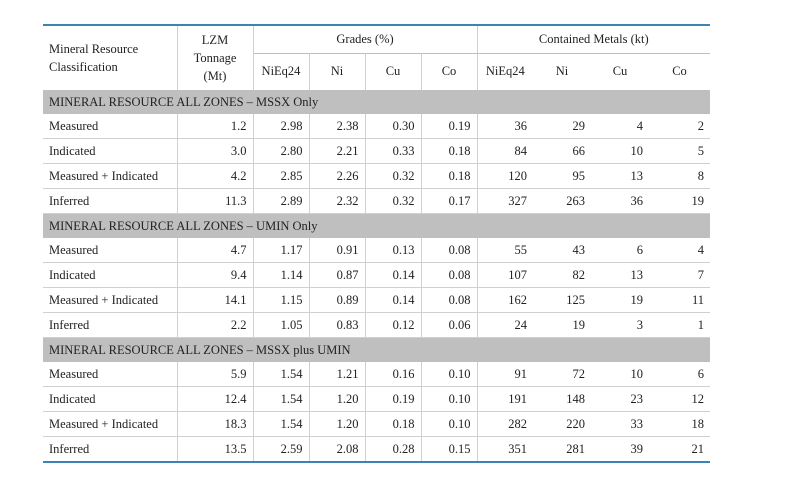  What do you see at coordinates (562, 176) in the screenshot?
I see `table-cell: 95` at bounding box center [562, 176].